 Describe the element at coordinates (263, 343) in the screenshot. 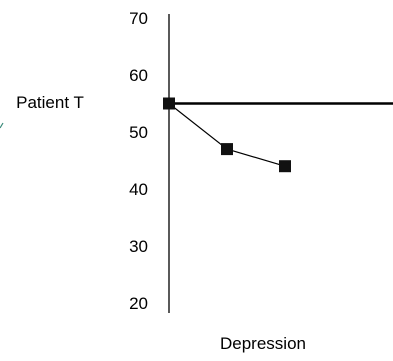

I see `x-axis-label: Depression` at that location.